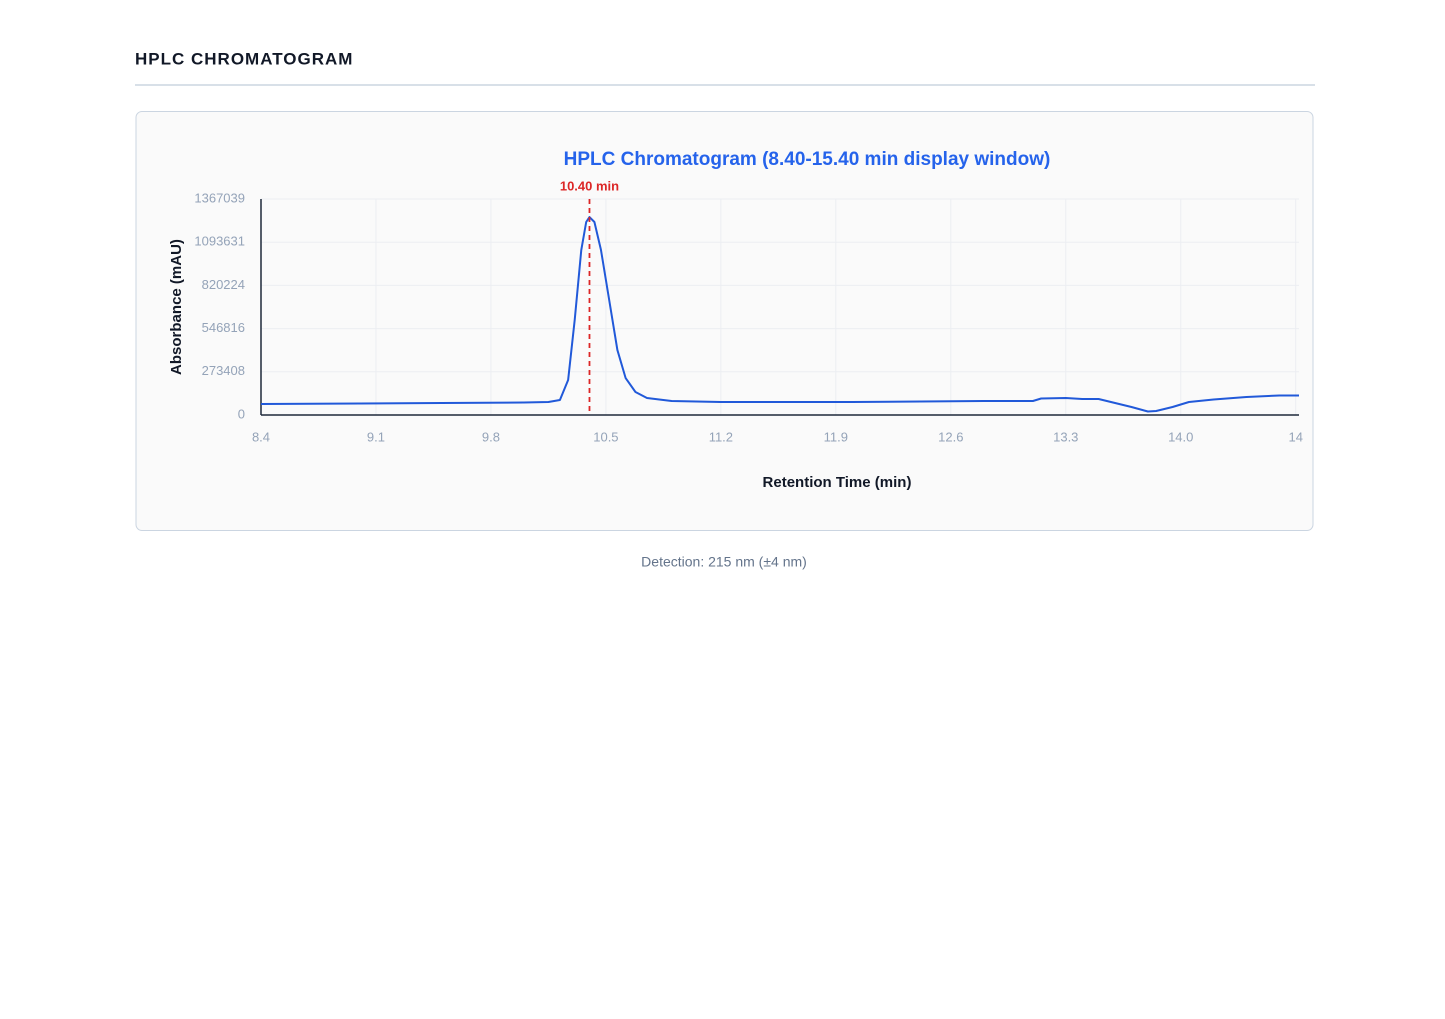  Describe the element at coordinates (219, 241) in the screenshot. I see `y-tick-label: 1093631` at that location.